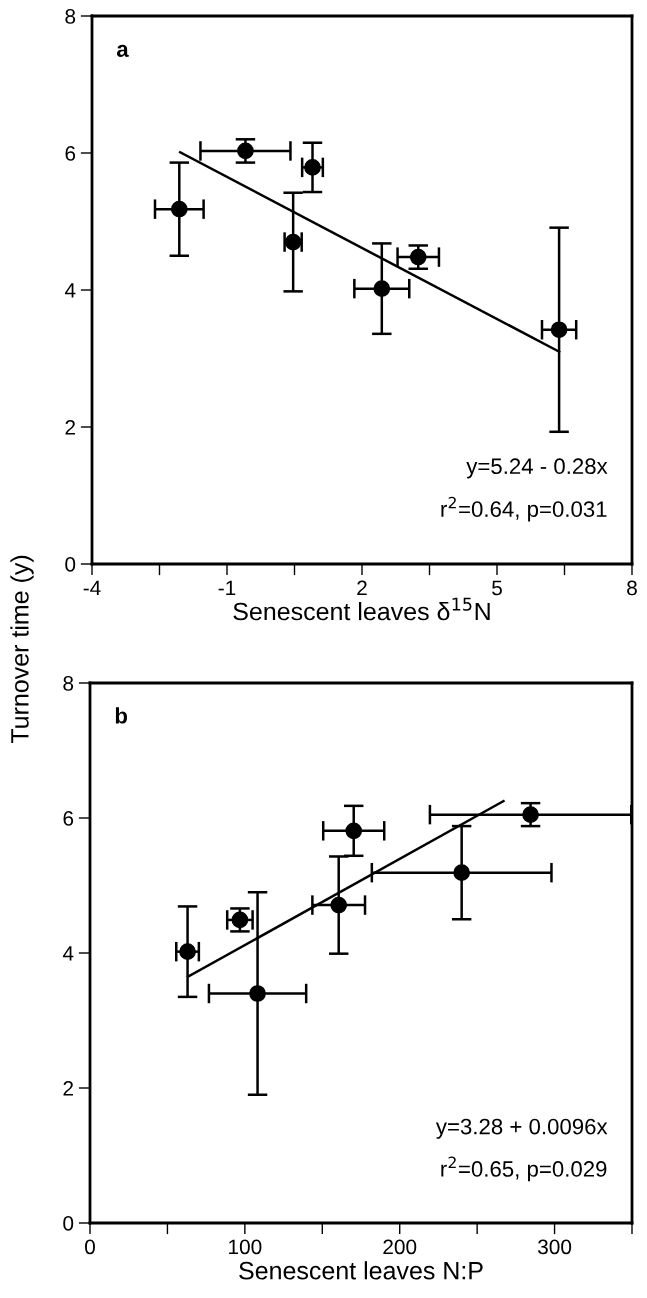 The height and width of the screenshot is (1298, 647). Describe the element at coordinates (521, 1128) in the screenshot. I see `annotation: y=3.28 + 0.0096x` at that location.